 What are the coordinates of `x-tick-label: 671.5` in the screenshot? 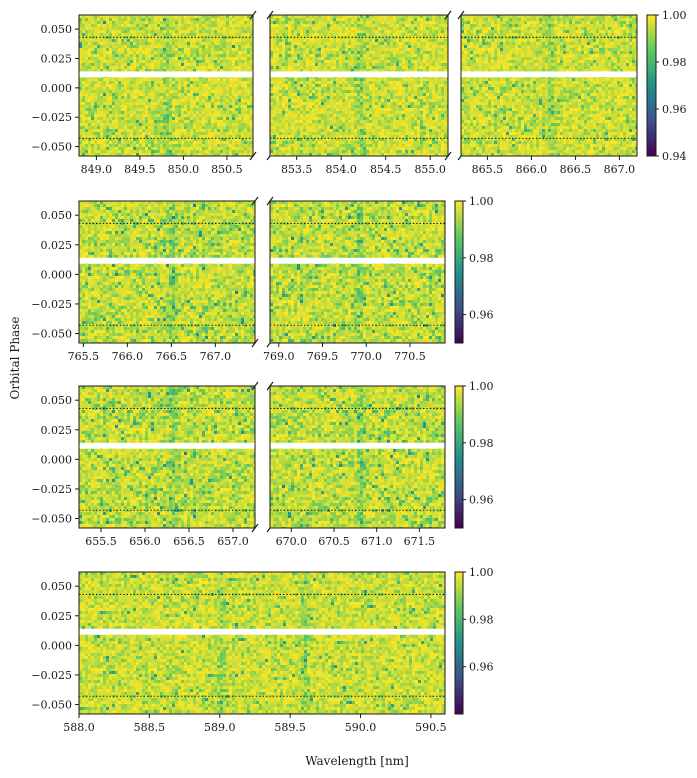 It's located at (420, 541).